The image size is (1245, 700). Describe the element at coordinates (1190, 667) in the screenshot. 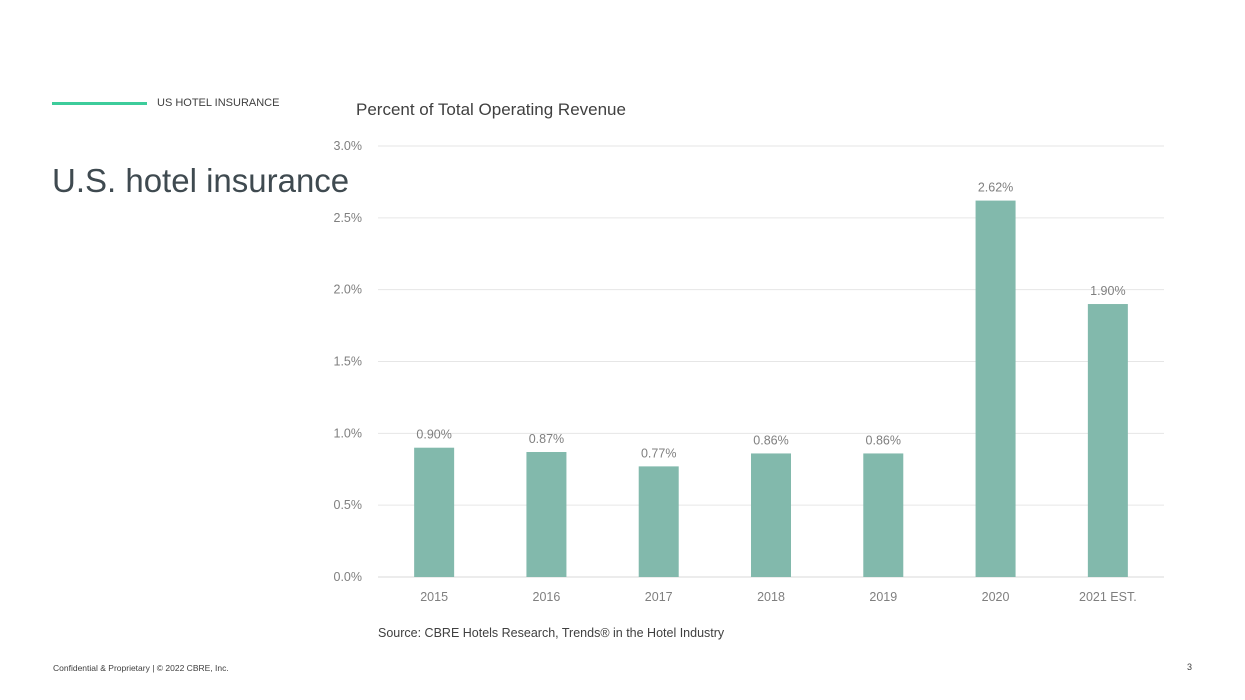

I see `page-number: 3` at that location.